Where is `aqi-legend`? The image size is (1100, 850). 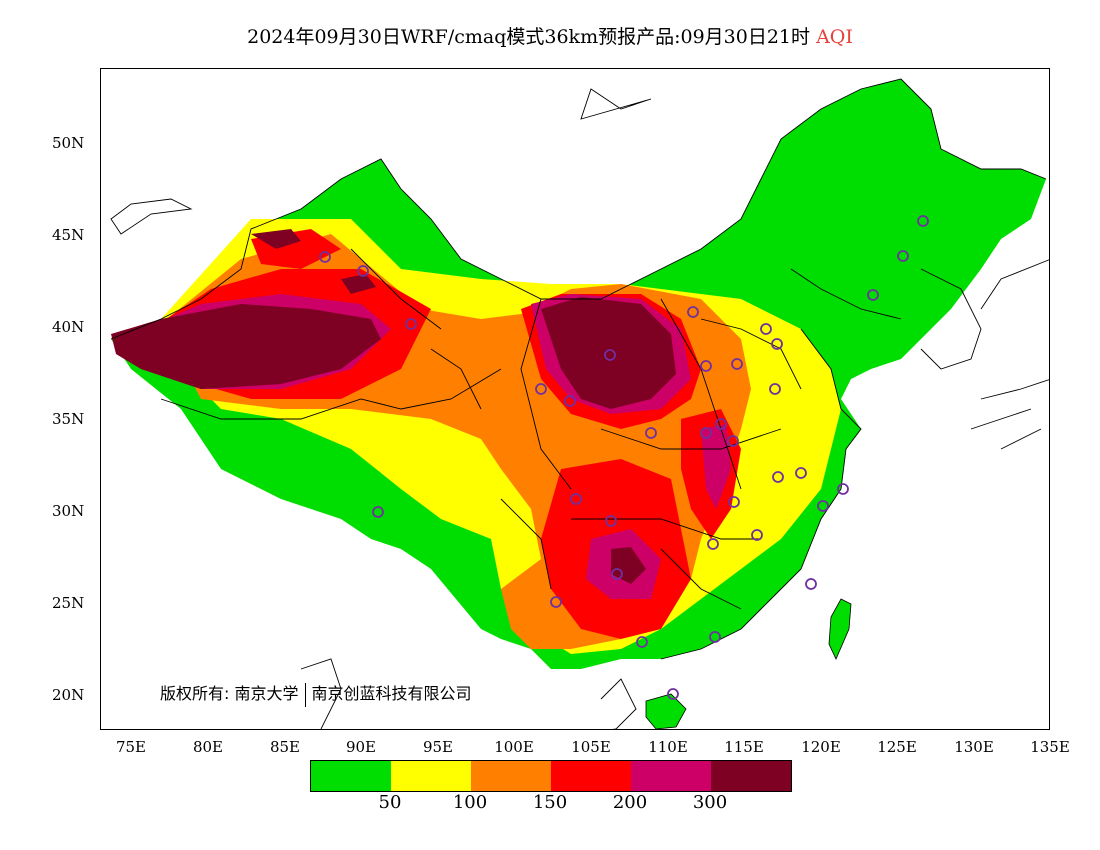
aqi-legend is located at coordinates (551, 776).